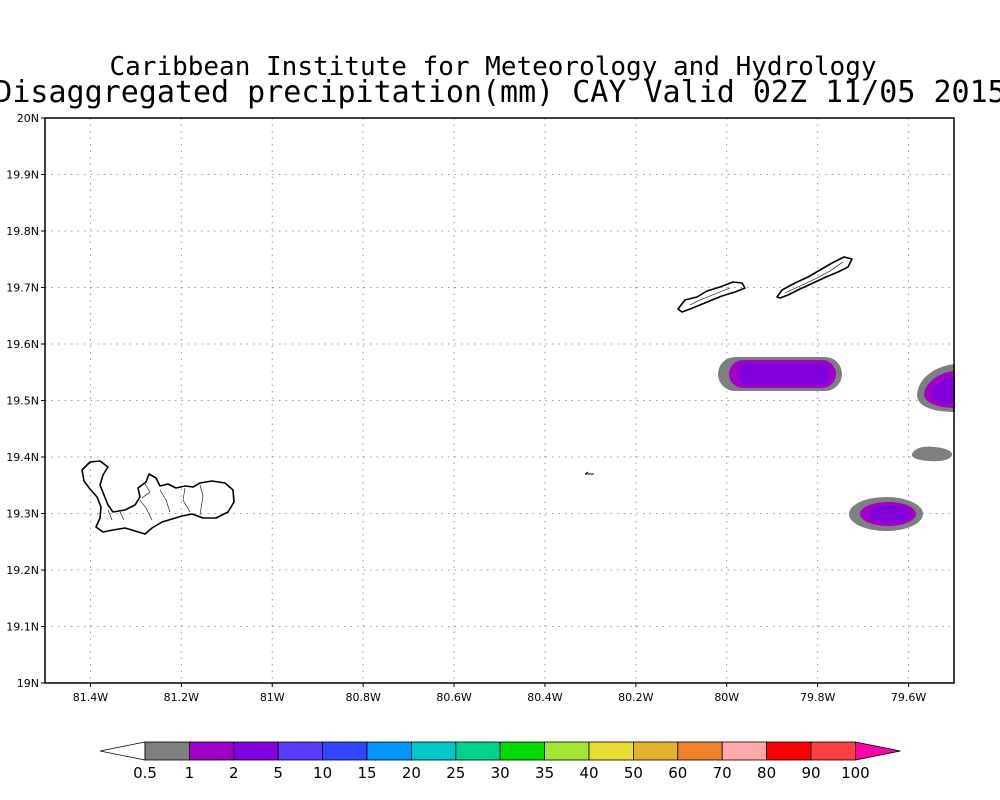 The height and width of the screenshot is (800, 1000). I want to click on colorbar-label: 80, so click(766, 773).